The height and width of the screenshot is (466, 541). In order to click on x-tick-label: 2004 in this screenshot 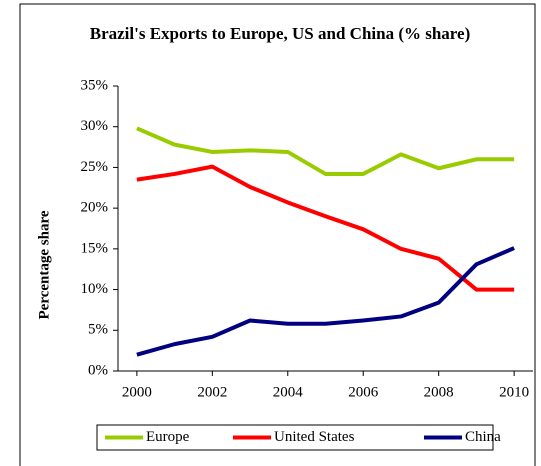, I will do `click(288, 392)`.